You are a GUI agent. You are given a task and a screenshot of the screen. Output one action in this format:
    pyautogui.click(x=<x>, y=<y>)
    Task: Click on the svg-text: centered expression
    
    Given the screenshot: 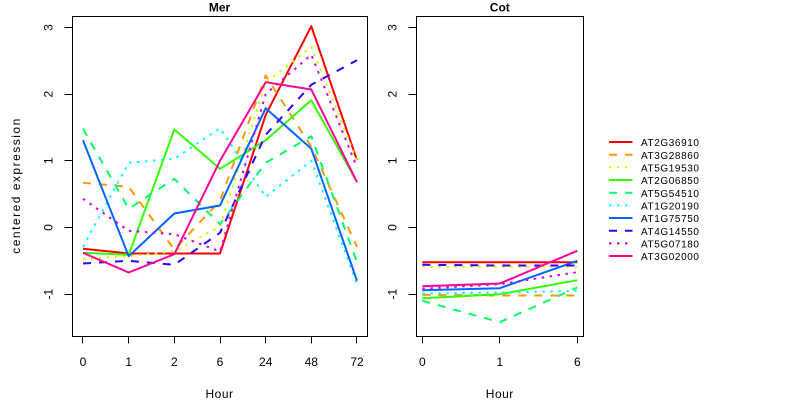 What is the action you would take?
    pyautogui.click(x=16, y=185)
    